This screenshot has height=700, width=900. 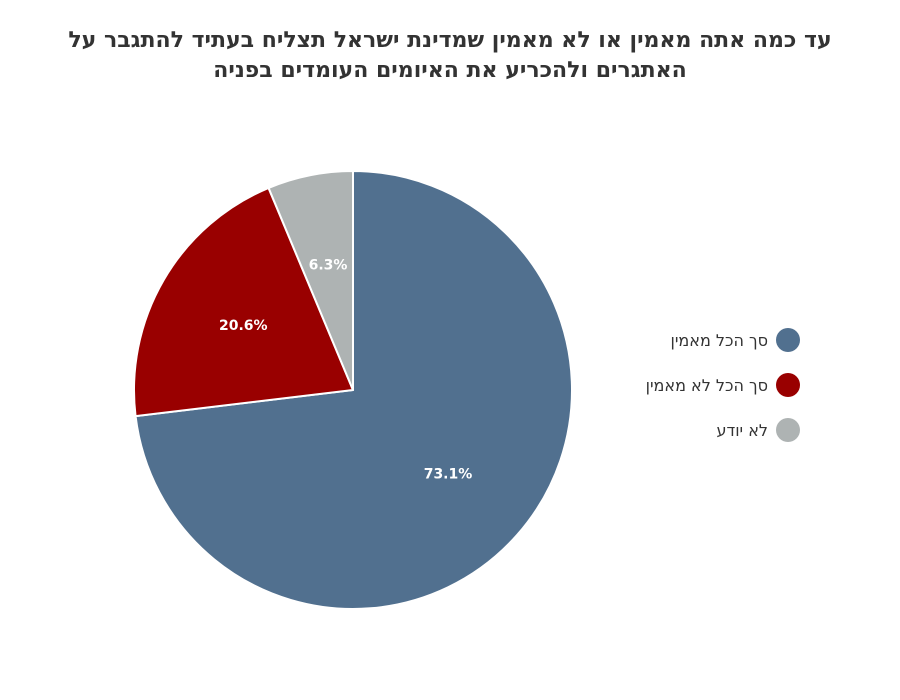 I want to click on pie-labels: 73.1% 20.6% 6.3%, so click(x=345, y=369).